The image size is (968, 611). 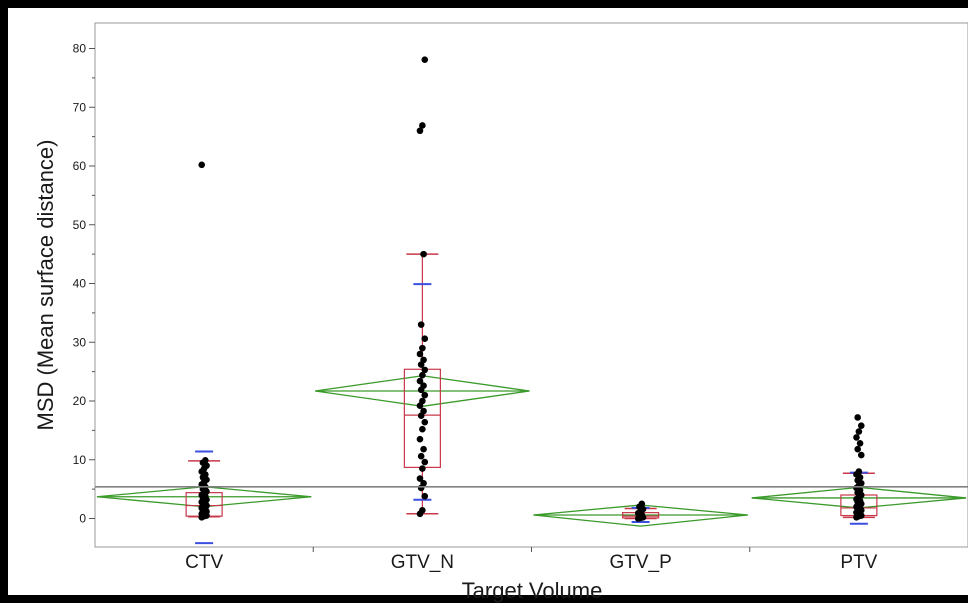 I want to click on y-tick-label: 30, so click(x=80, y=342).